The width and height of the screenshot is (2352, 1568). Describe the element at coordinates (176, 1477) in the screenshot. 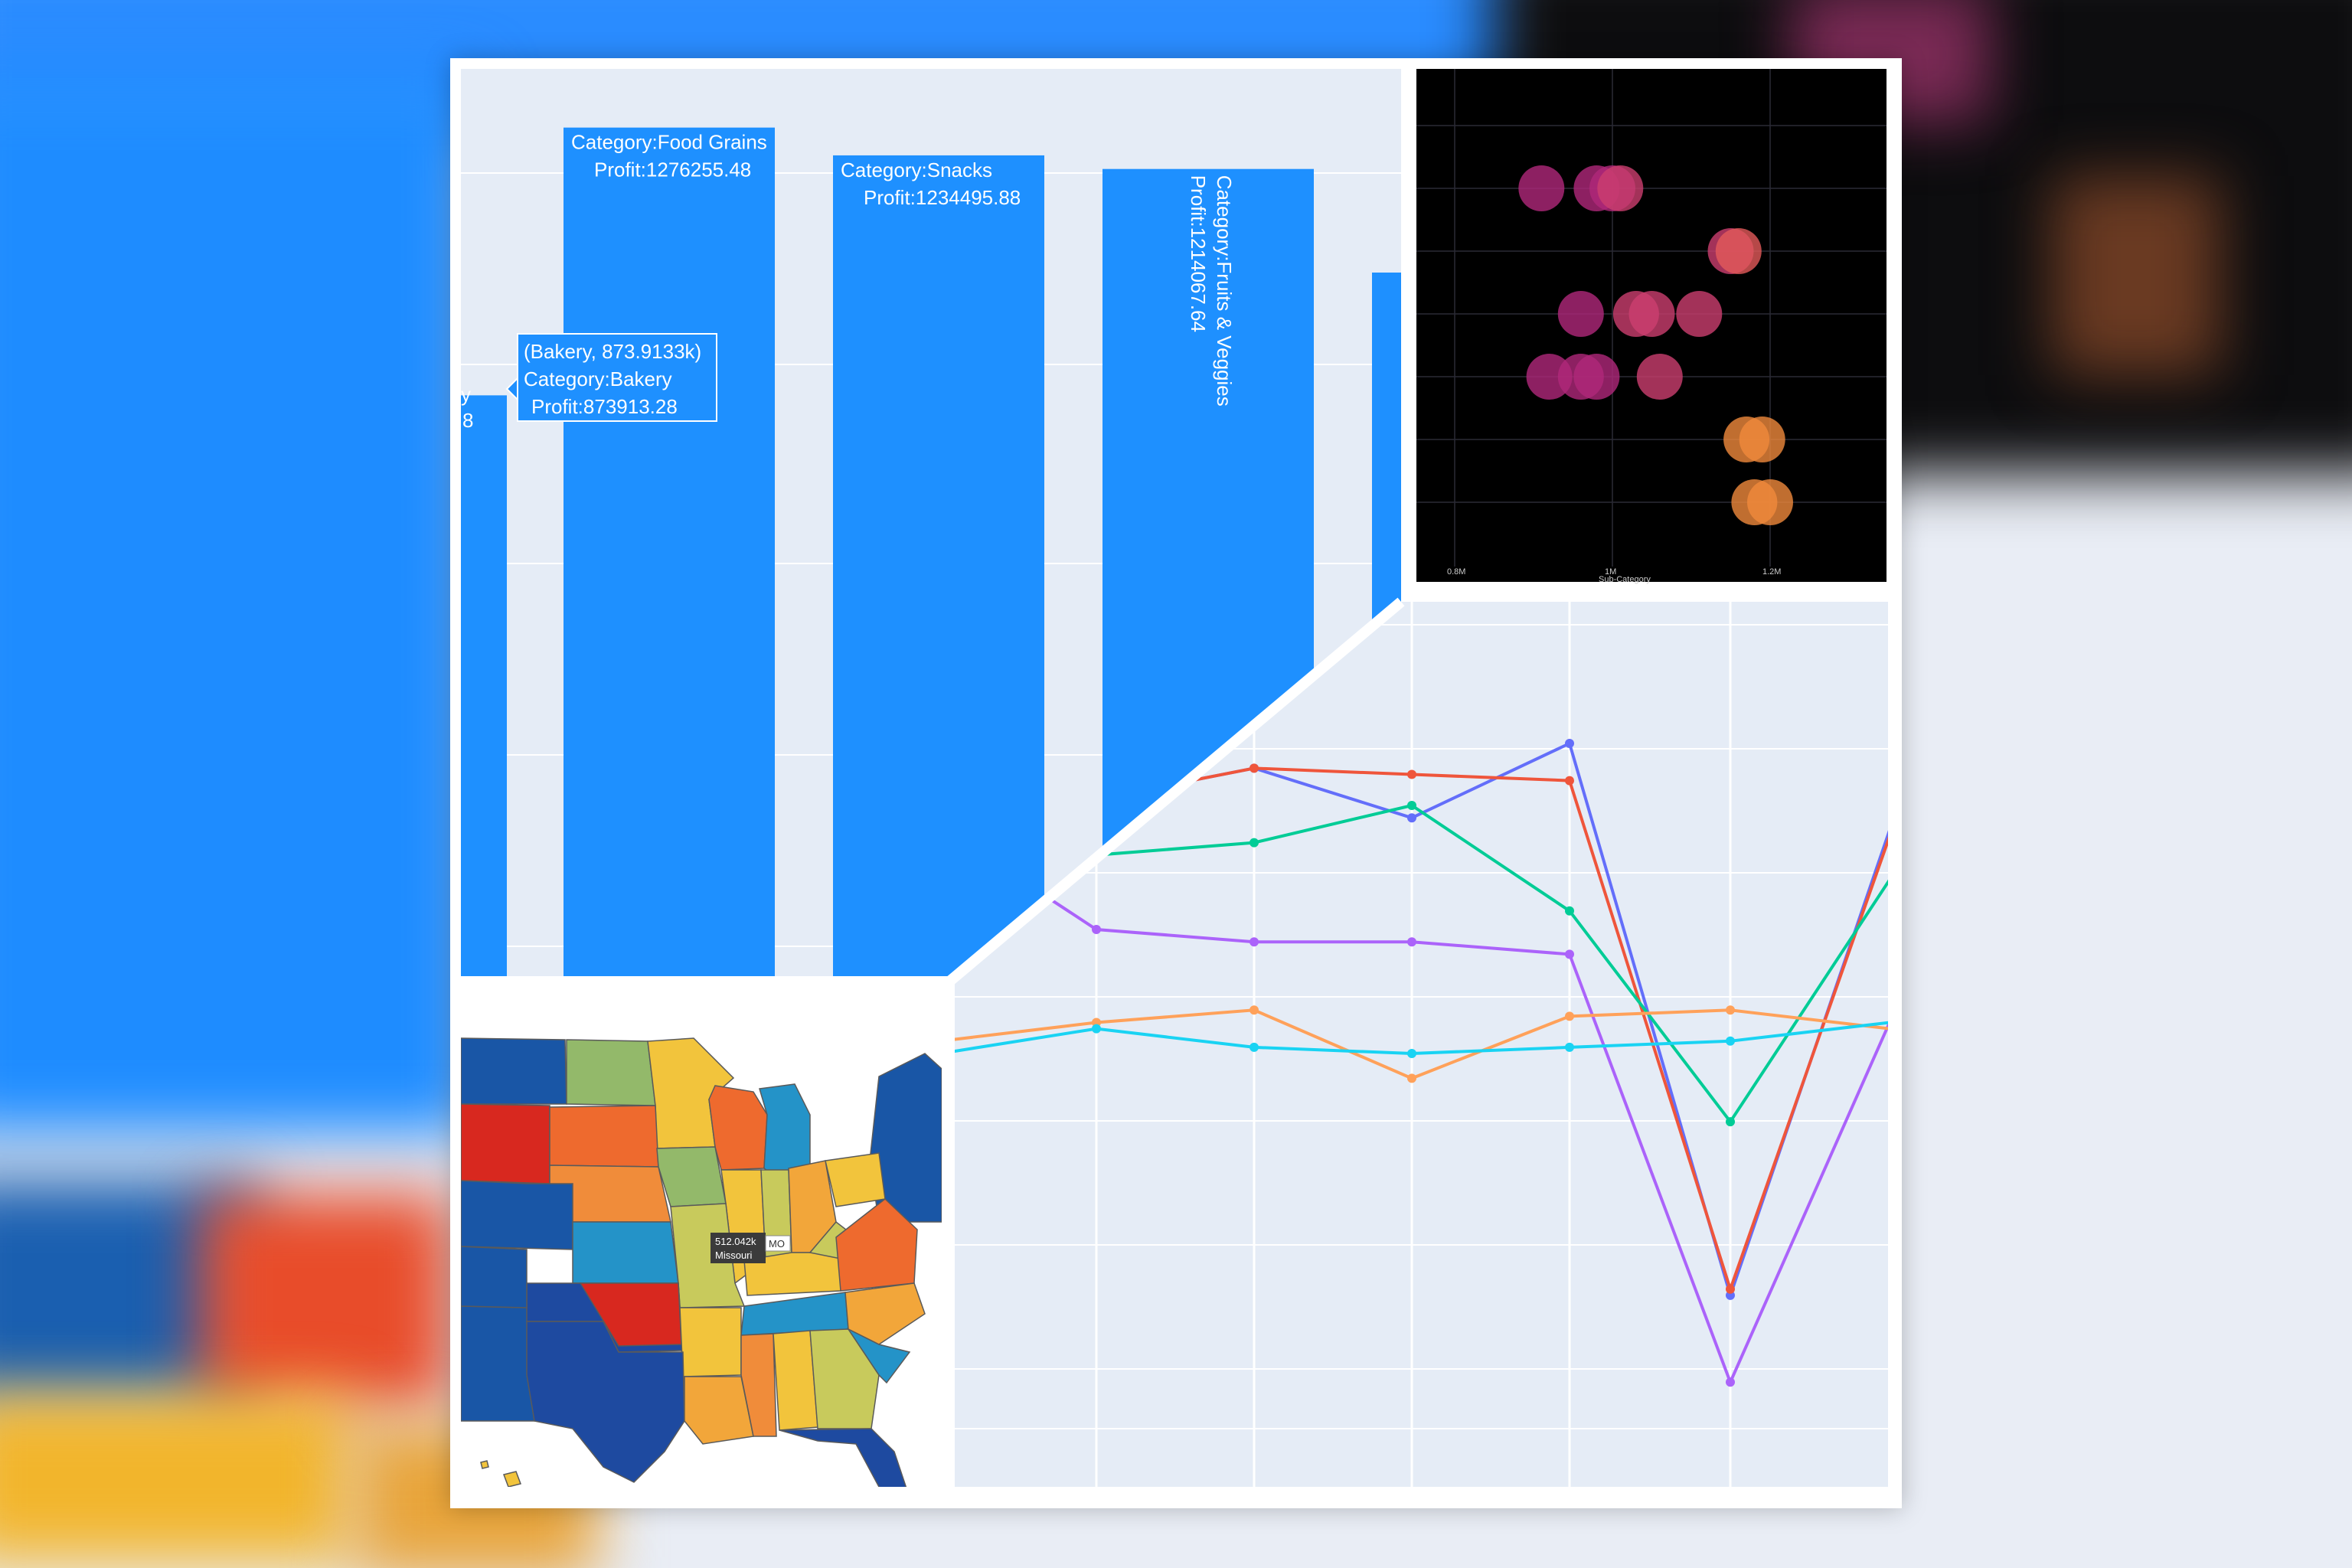

I see `bg-map-yellow` at that location.